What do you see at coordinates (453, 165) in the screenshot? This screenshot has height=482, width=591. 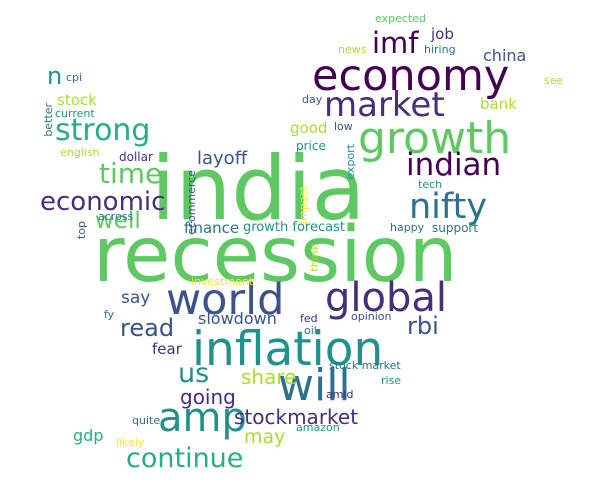 I see `word-indian: indian` at bounding box center [453, 165].